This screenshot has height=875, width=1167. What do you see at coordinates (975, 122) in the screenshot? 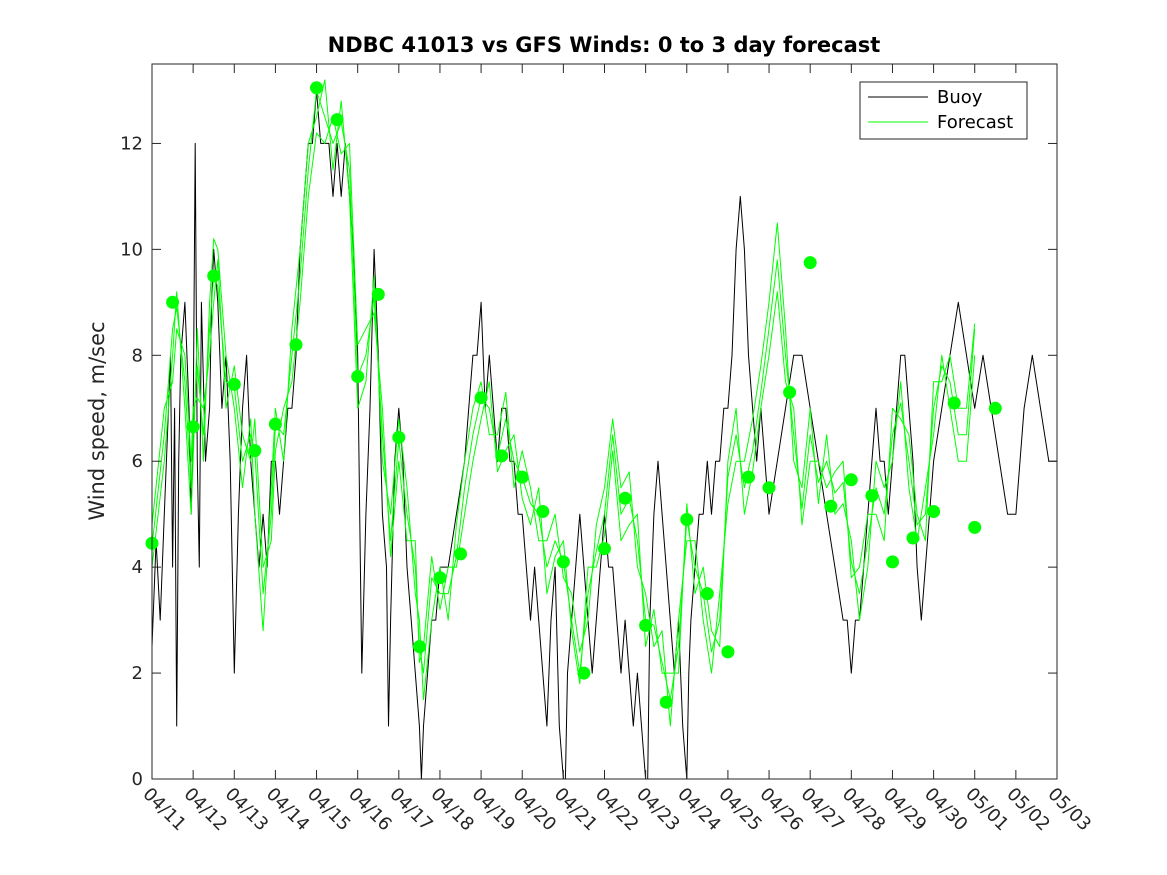
I see `legend-label-forecast: Forecast` at bounding box center [975, 122].